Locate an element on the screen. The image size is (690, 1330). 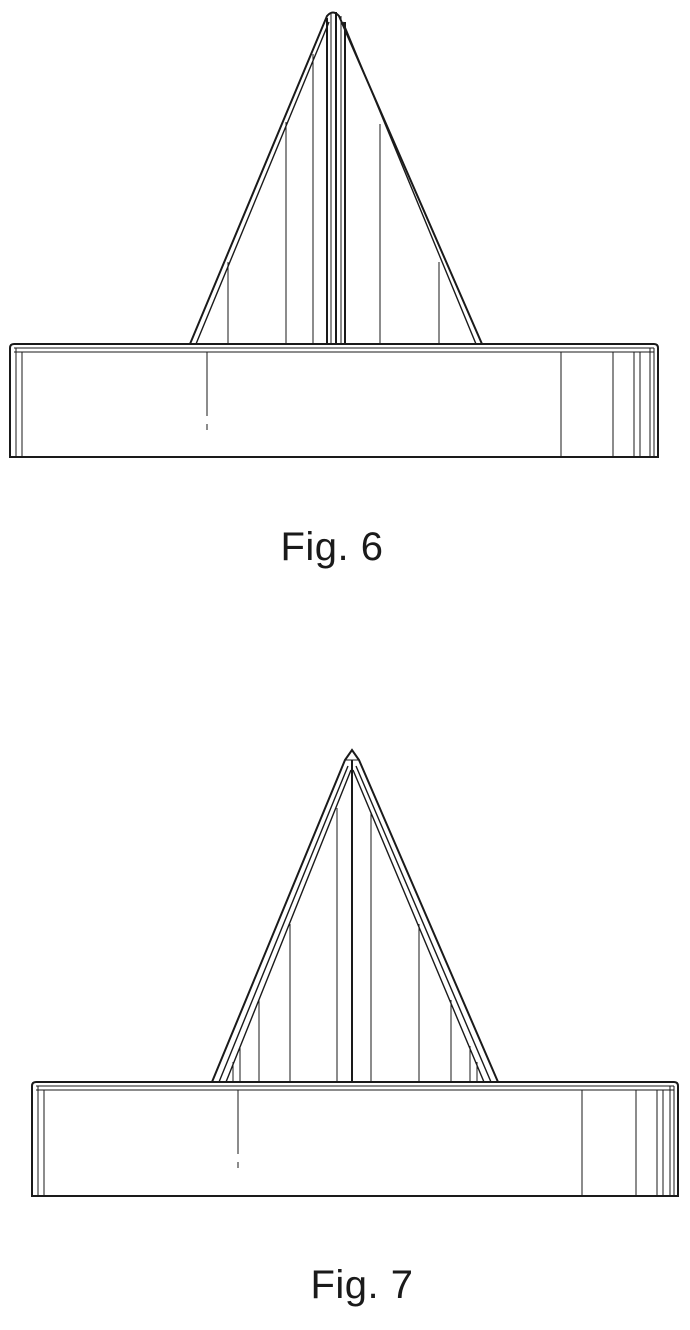
fig7-label: Fig. 7 is located at coordinates (361, 1285).